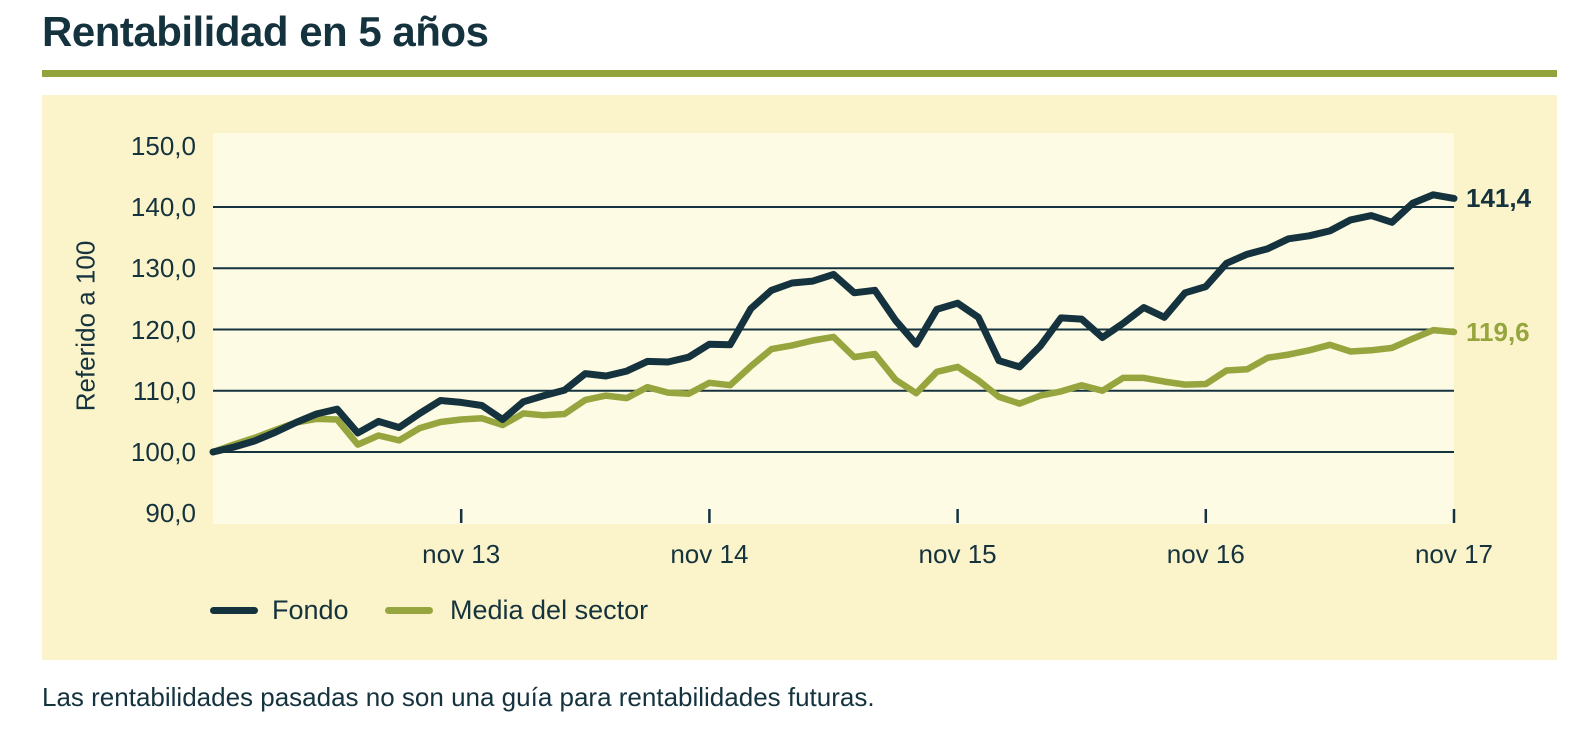 This screenshot has width=1579, height=744. Describe the element at coordinates (163, 207) in the screenshot. I see `y-tick-label: 140,0` at that location.